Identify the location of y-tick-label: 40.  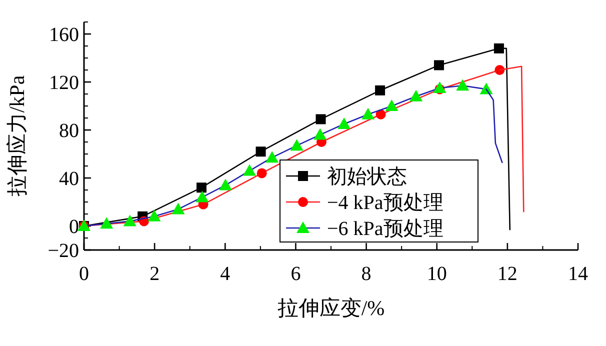
(69, 179).